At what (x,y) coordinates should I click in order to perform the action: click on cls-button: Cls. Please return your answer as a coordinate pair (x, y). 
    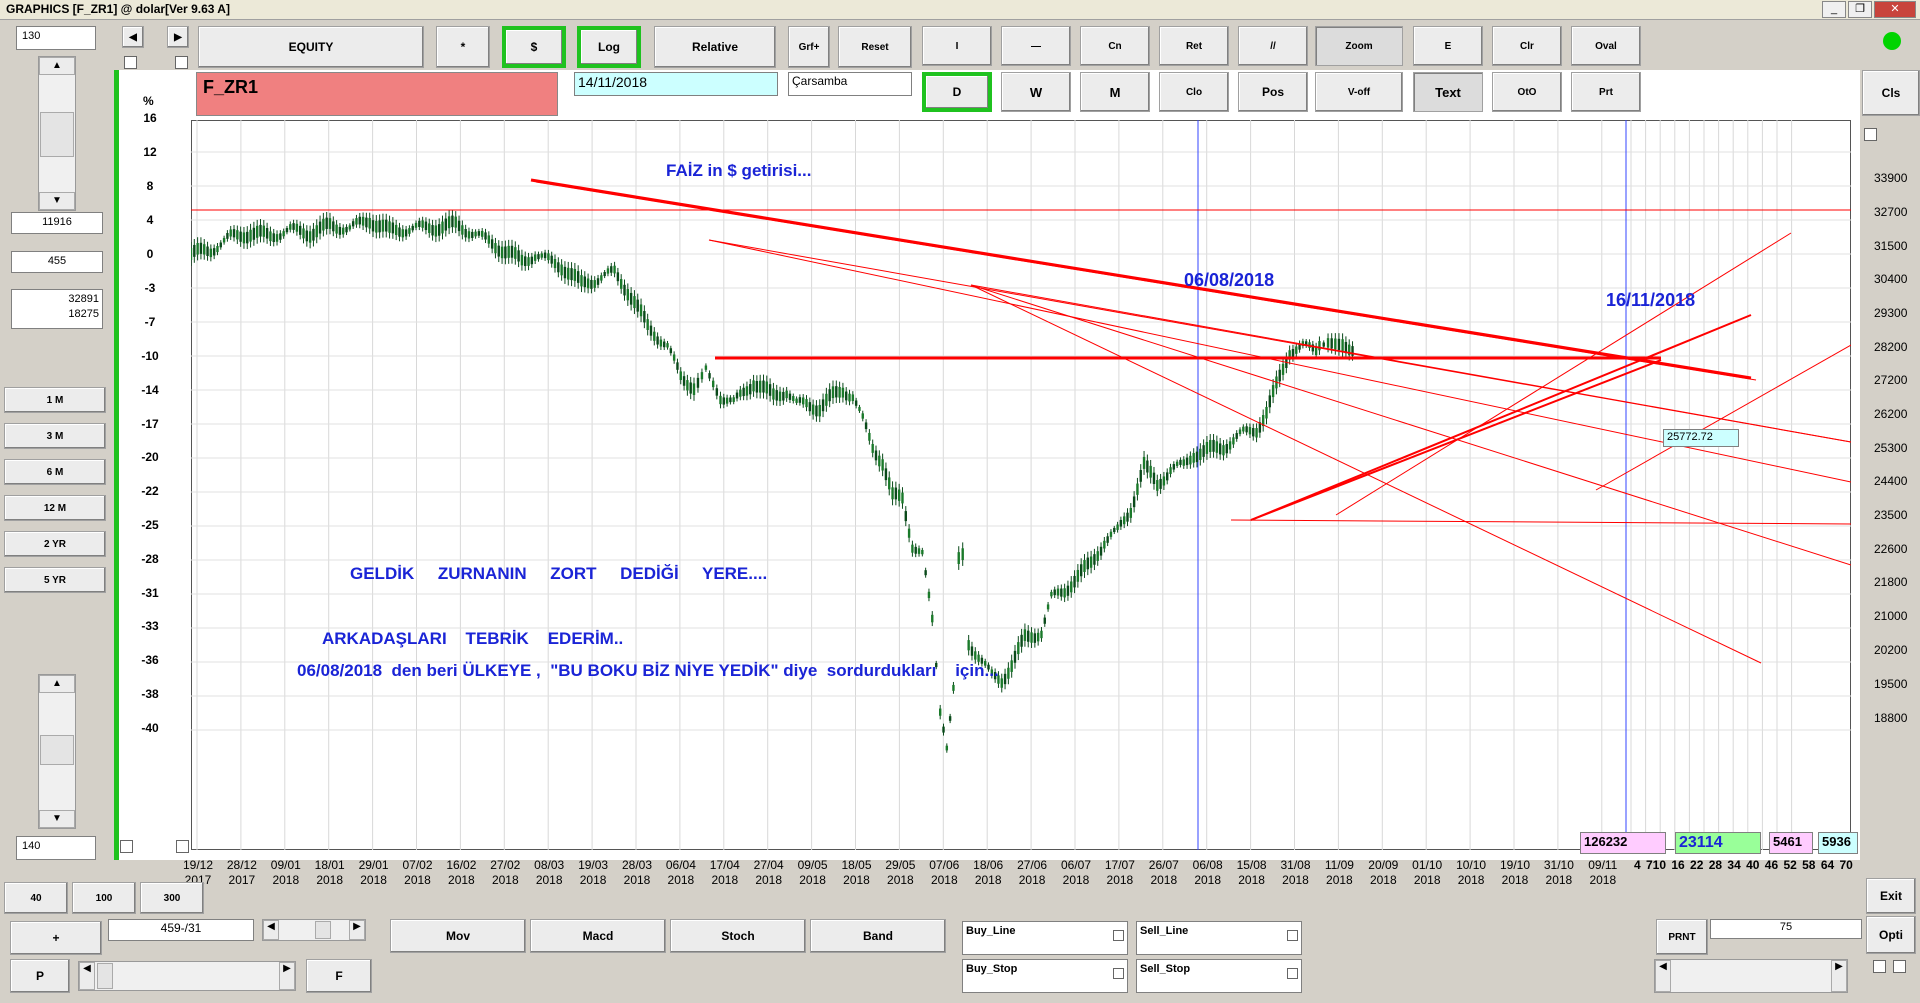
    Looking at the image, I should click on (1891, 93).